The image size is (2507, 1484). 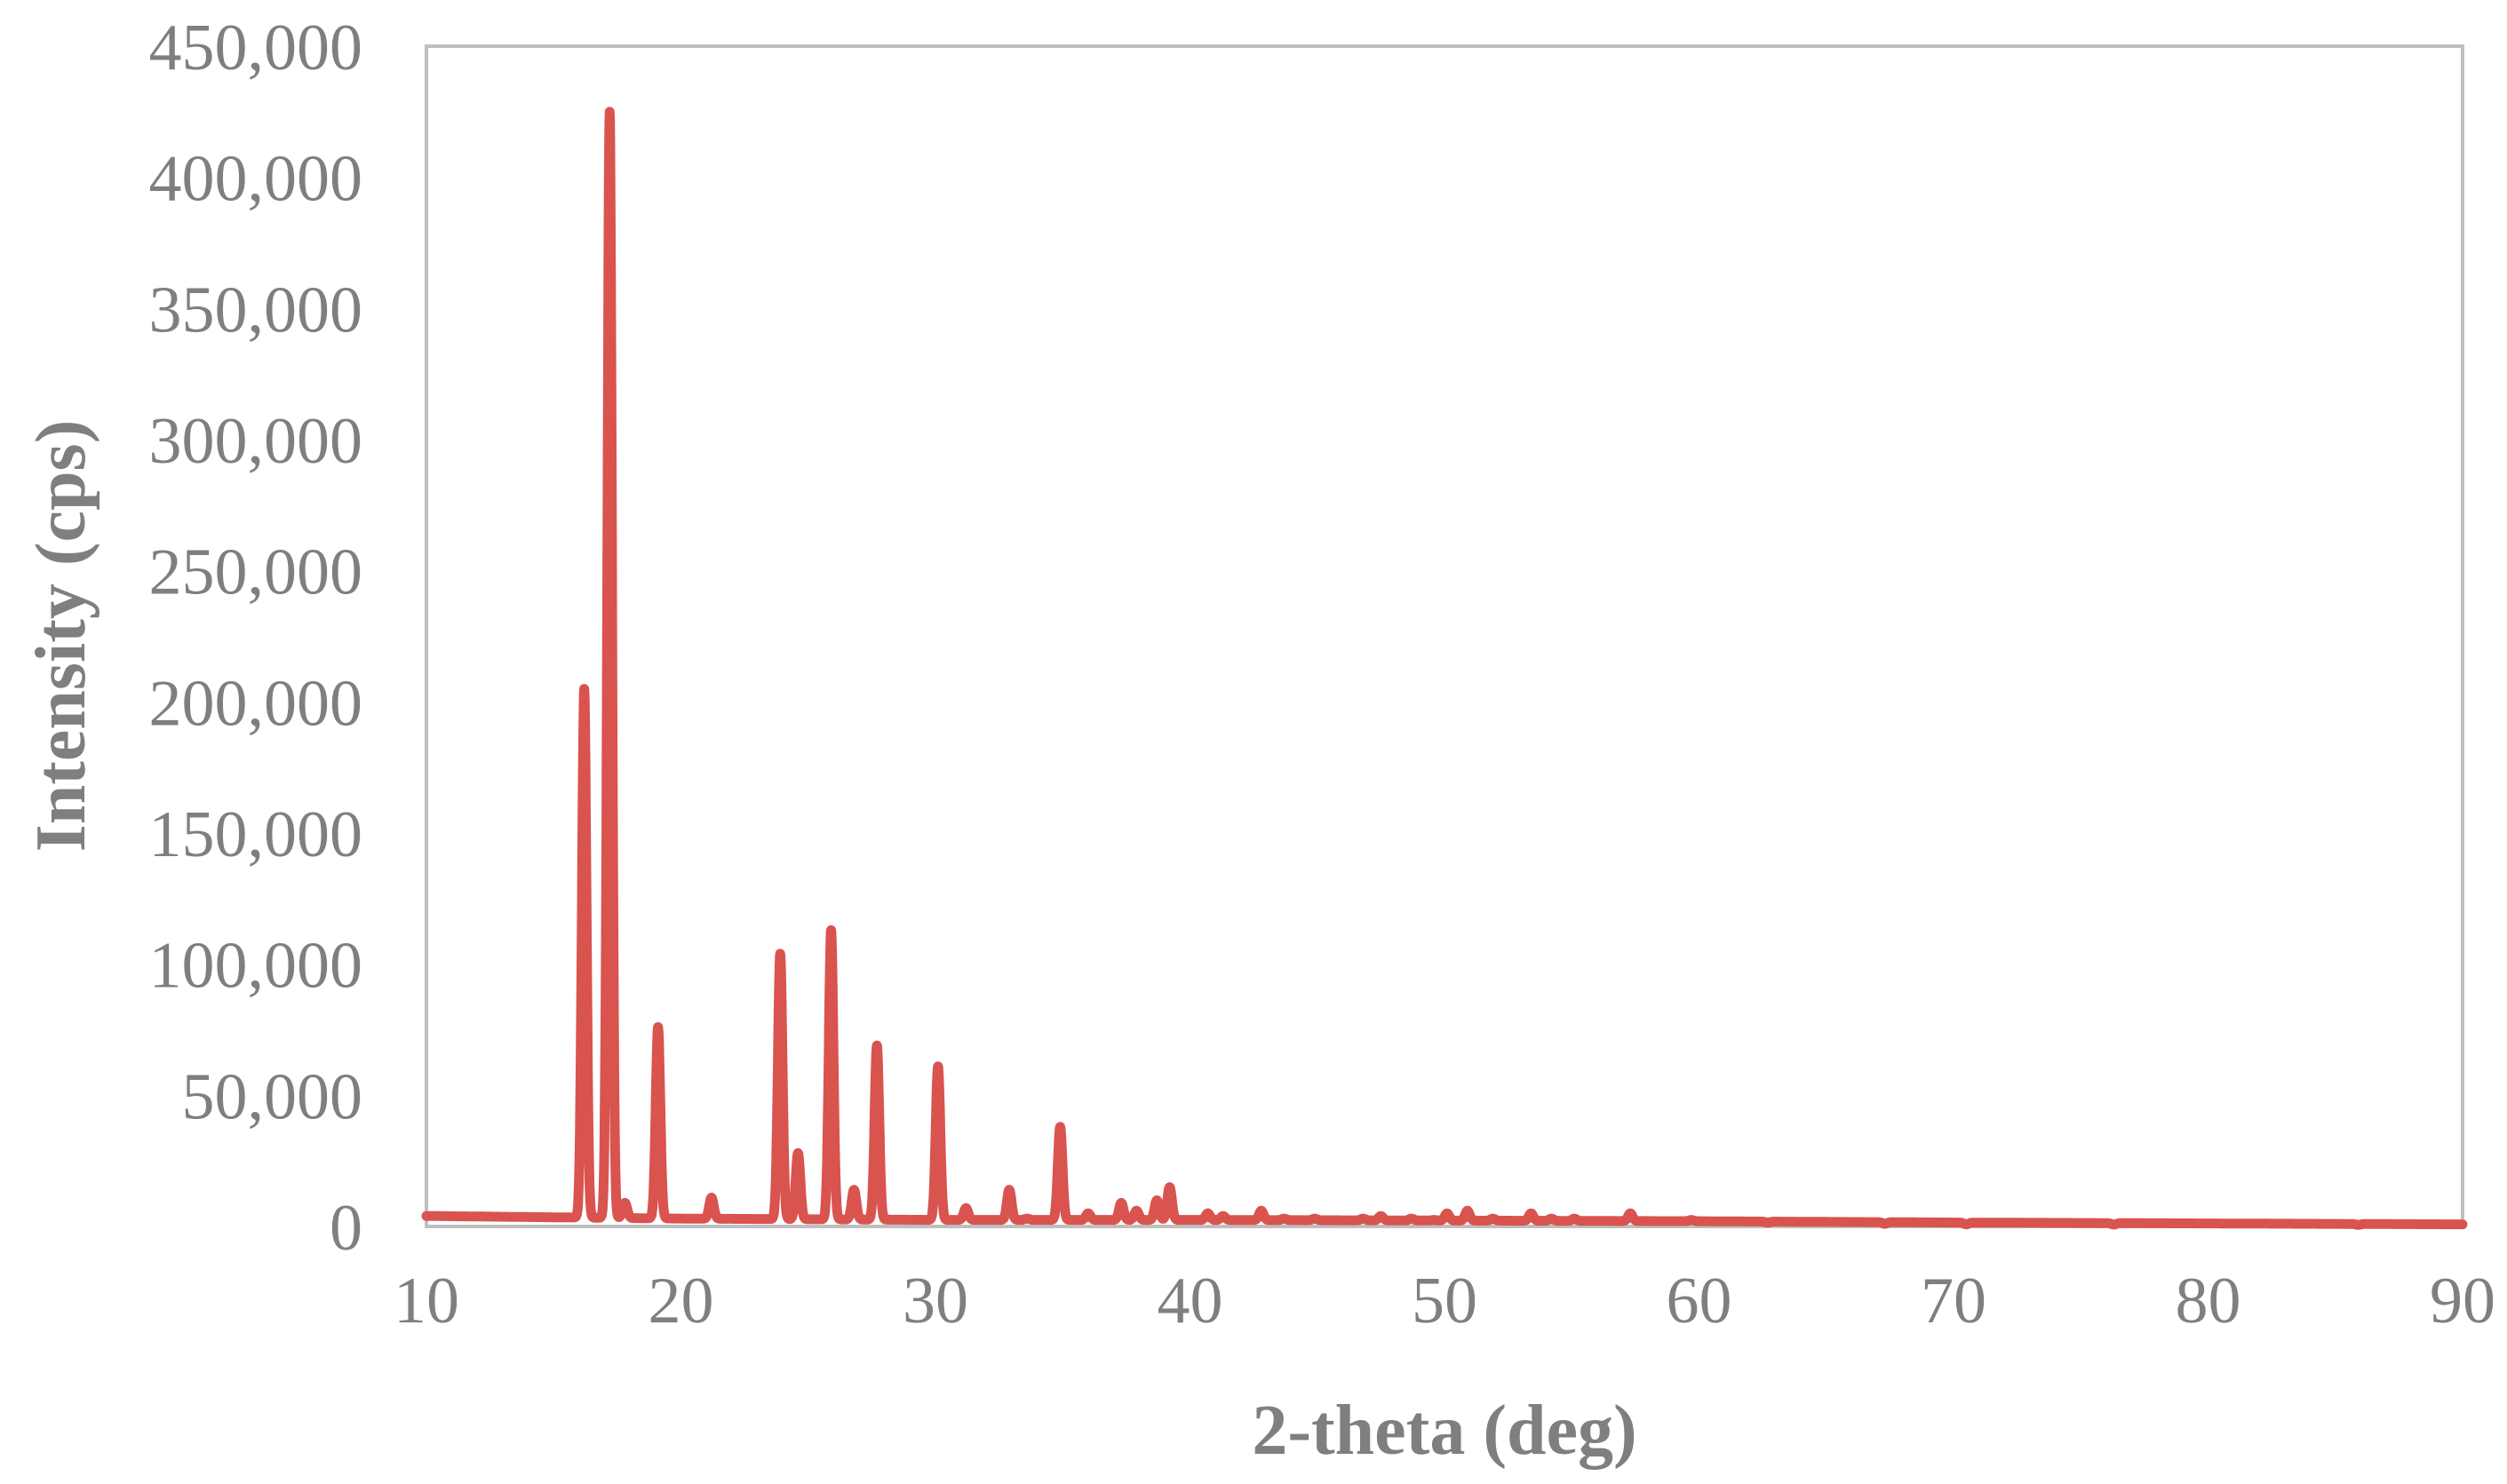 I want to click on y-axis-title: Intensity (cps), so click(x=61, y=636).